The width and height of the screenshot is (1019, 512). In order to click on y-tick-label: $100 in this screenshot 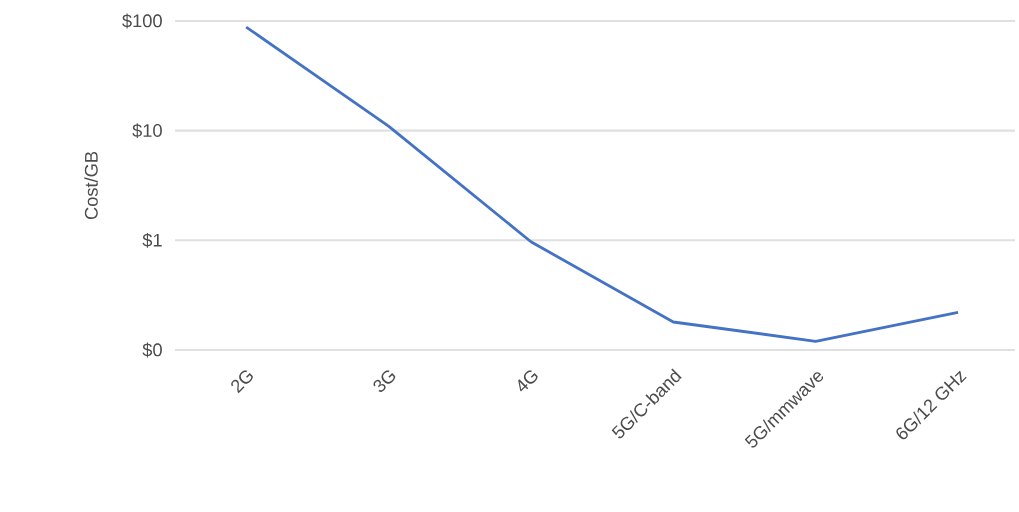, I will do `click(142, 21)`.